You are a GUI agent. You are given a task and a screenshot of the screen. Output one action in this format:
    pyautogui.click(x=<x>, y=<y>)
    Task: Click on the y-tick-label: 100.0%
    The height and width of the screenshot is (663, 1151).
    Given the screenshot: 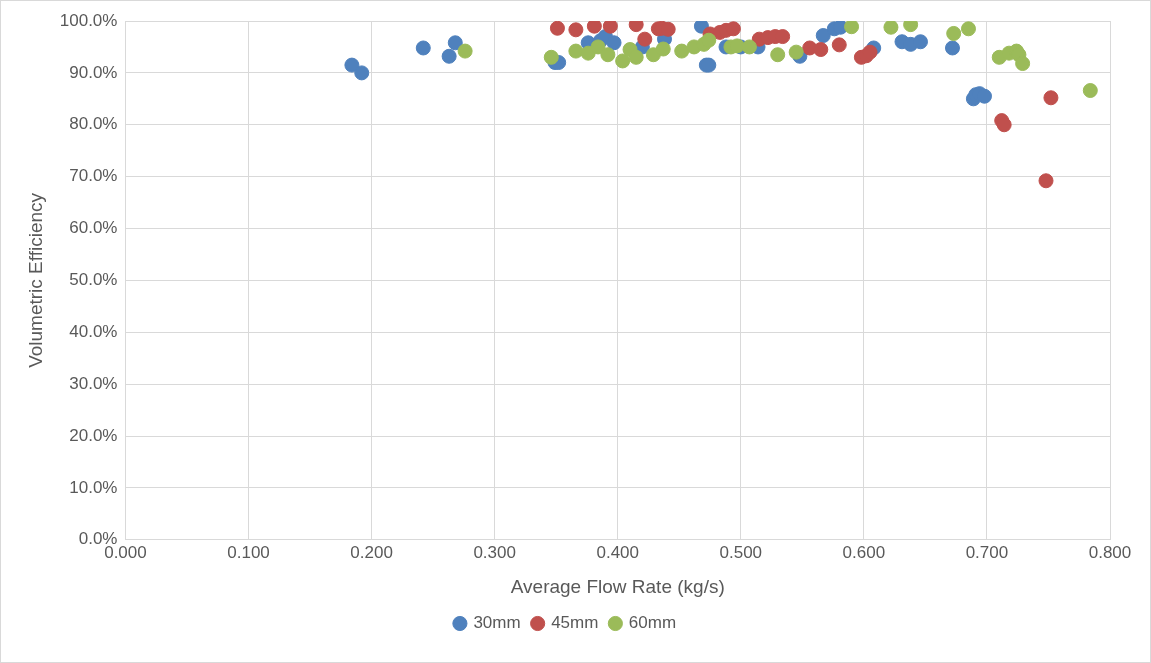 What is the action you would take?
    pyautogui.click(x=88, y=20)
    